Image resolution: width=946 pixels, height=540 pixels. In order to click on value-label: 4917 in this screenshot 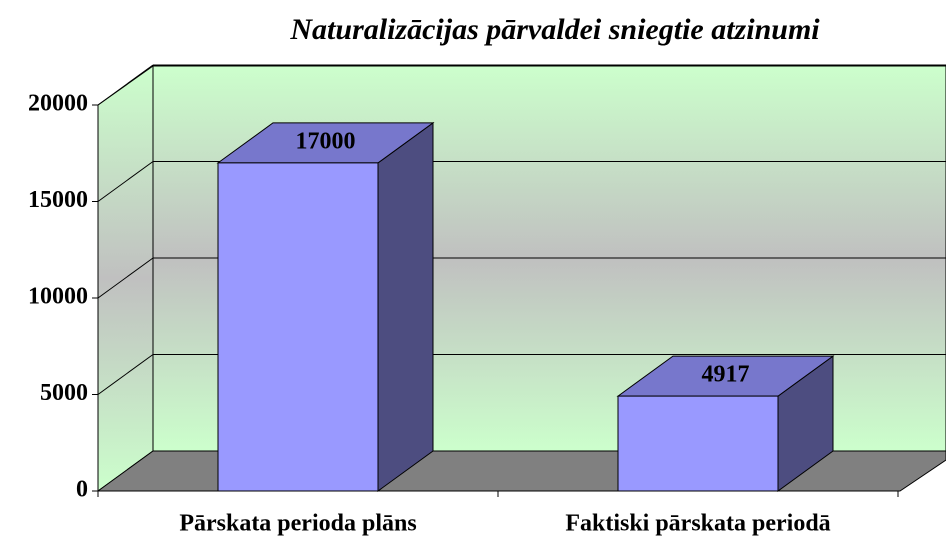, I will do `click(726, 375)`.